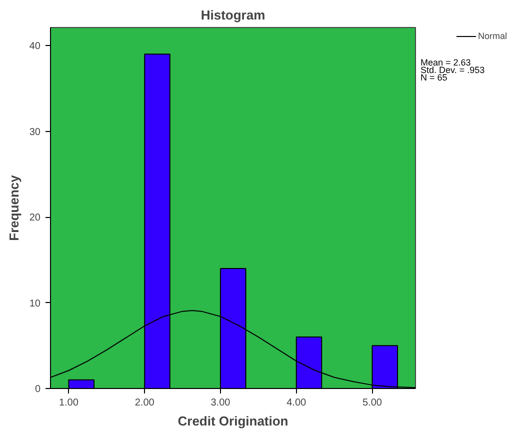 The height and width of the screenshot is (432, 511). Describe the element at coordinates (233, 421) in the screenshot. I see `x-axis-title: Credit Origination` at that location.